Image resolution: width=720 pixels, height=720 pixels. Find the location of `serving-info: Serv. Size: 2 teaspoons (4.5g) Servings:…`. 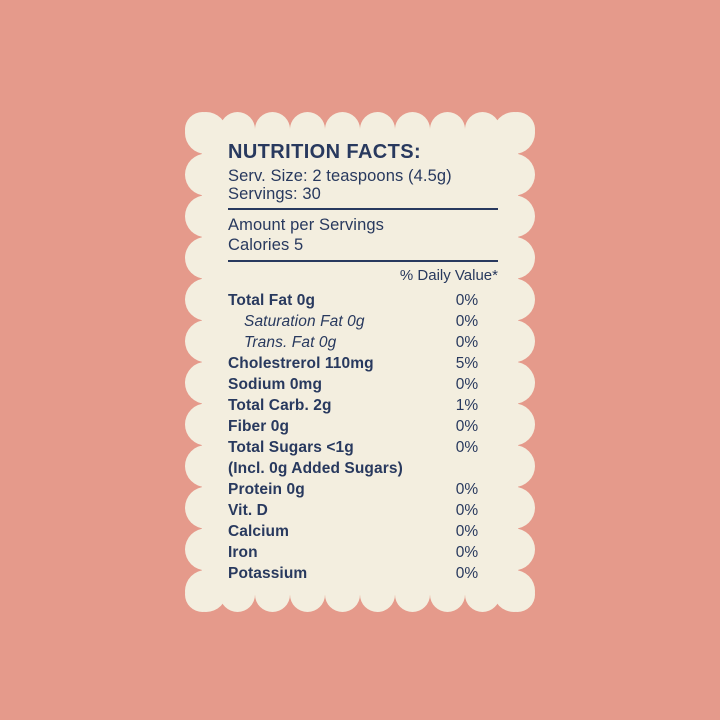

serving-info: Serv. Size: 2 teaspoons (4.5g) Servings:… is located at coordinates (363, 185).